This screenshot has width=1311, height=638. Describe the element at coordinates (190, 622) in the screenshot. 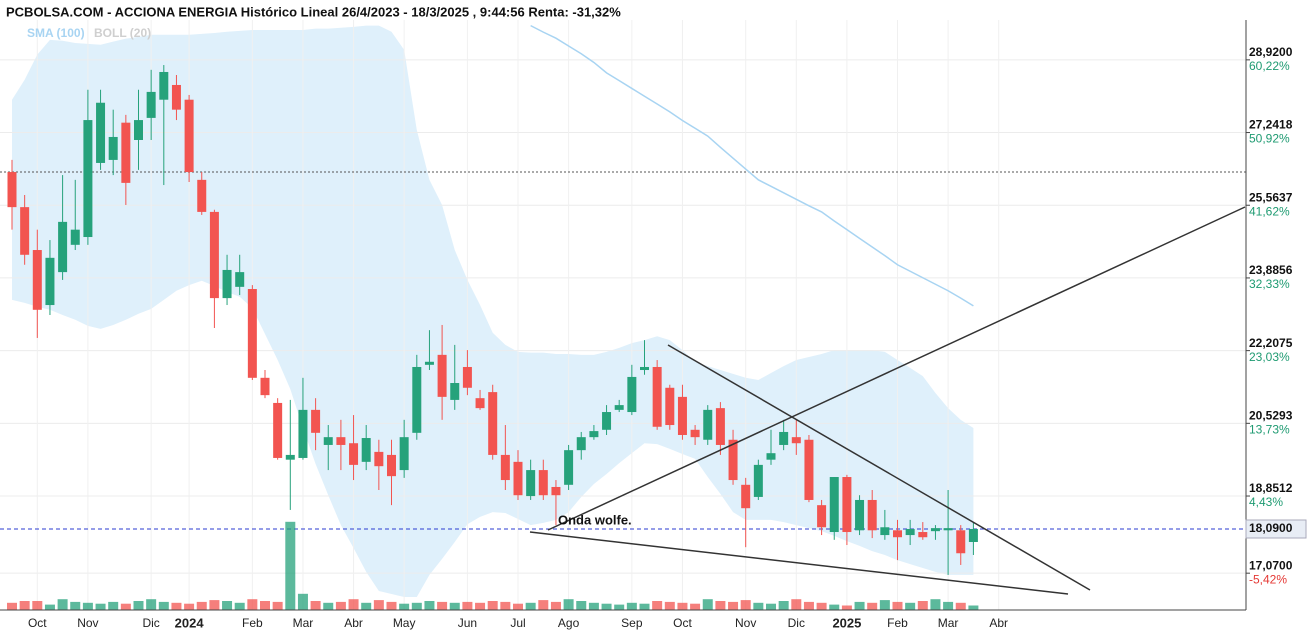

I see `x-tick-label: 2024` at that location.